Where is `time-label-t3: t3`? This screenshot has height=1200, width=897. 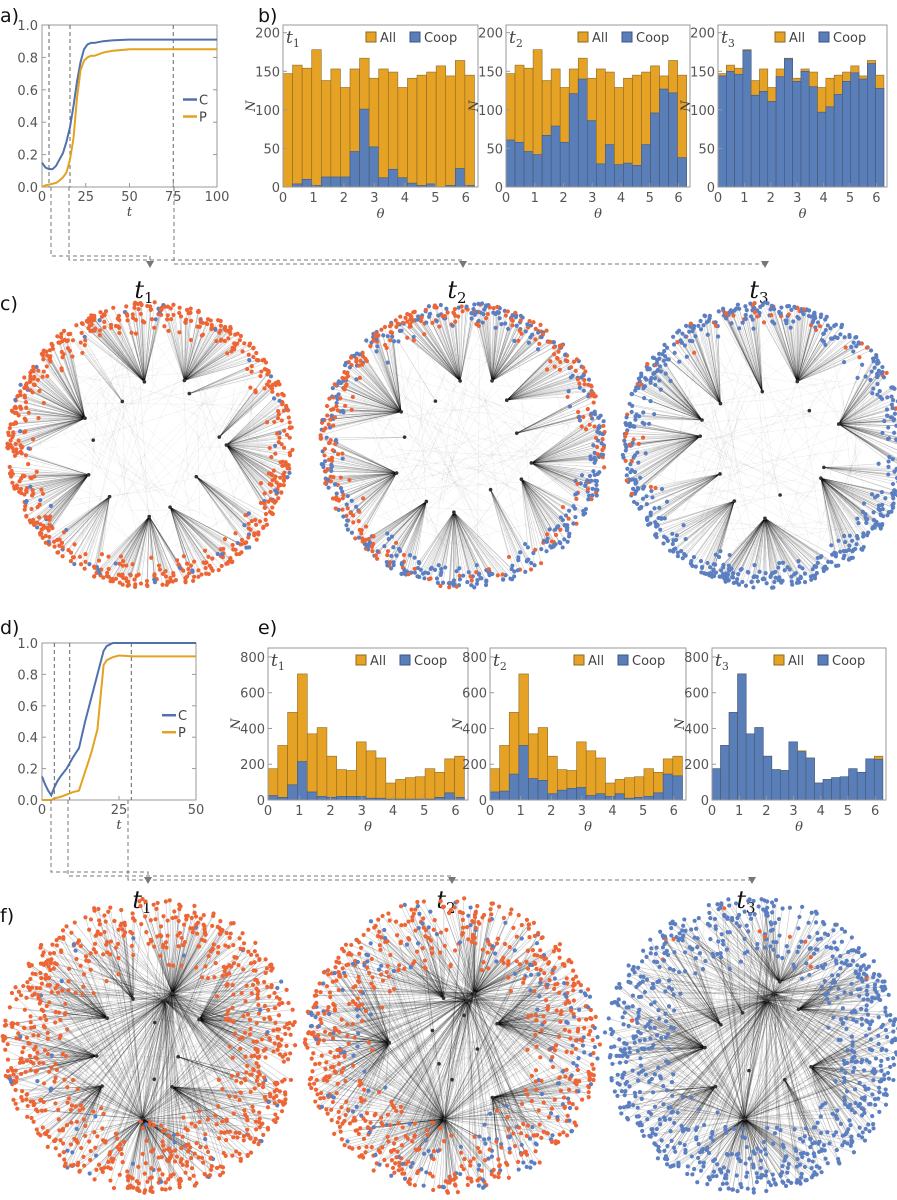 time-label-t3: t3 is located at coordinates (745, 901).